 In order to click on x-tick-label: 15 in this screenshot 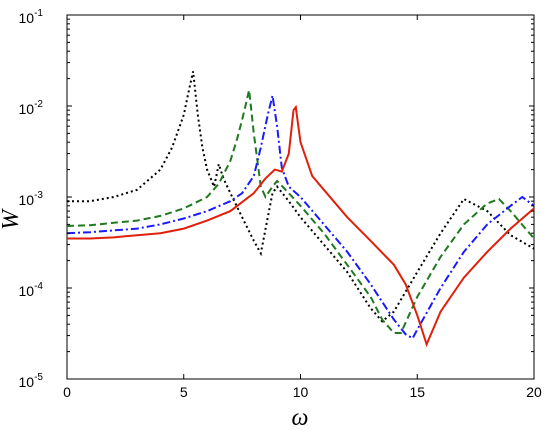, I will do `click(417, 392)`.